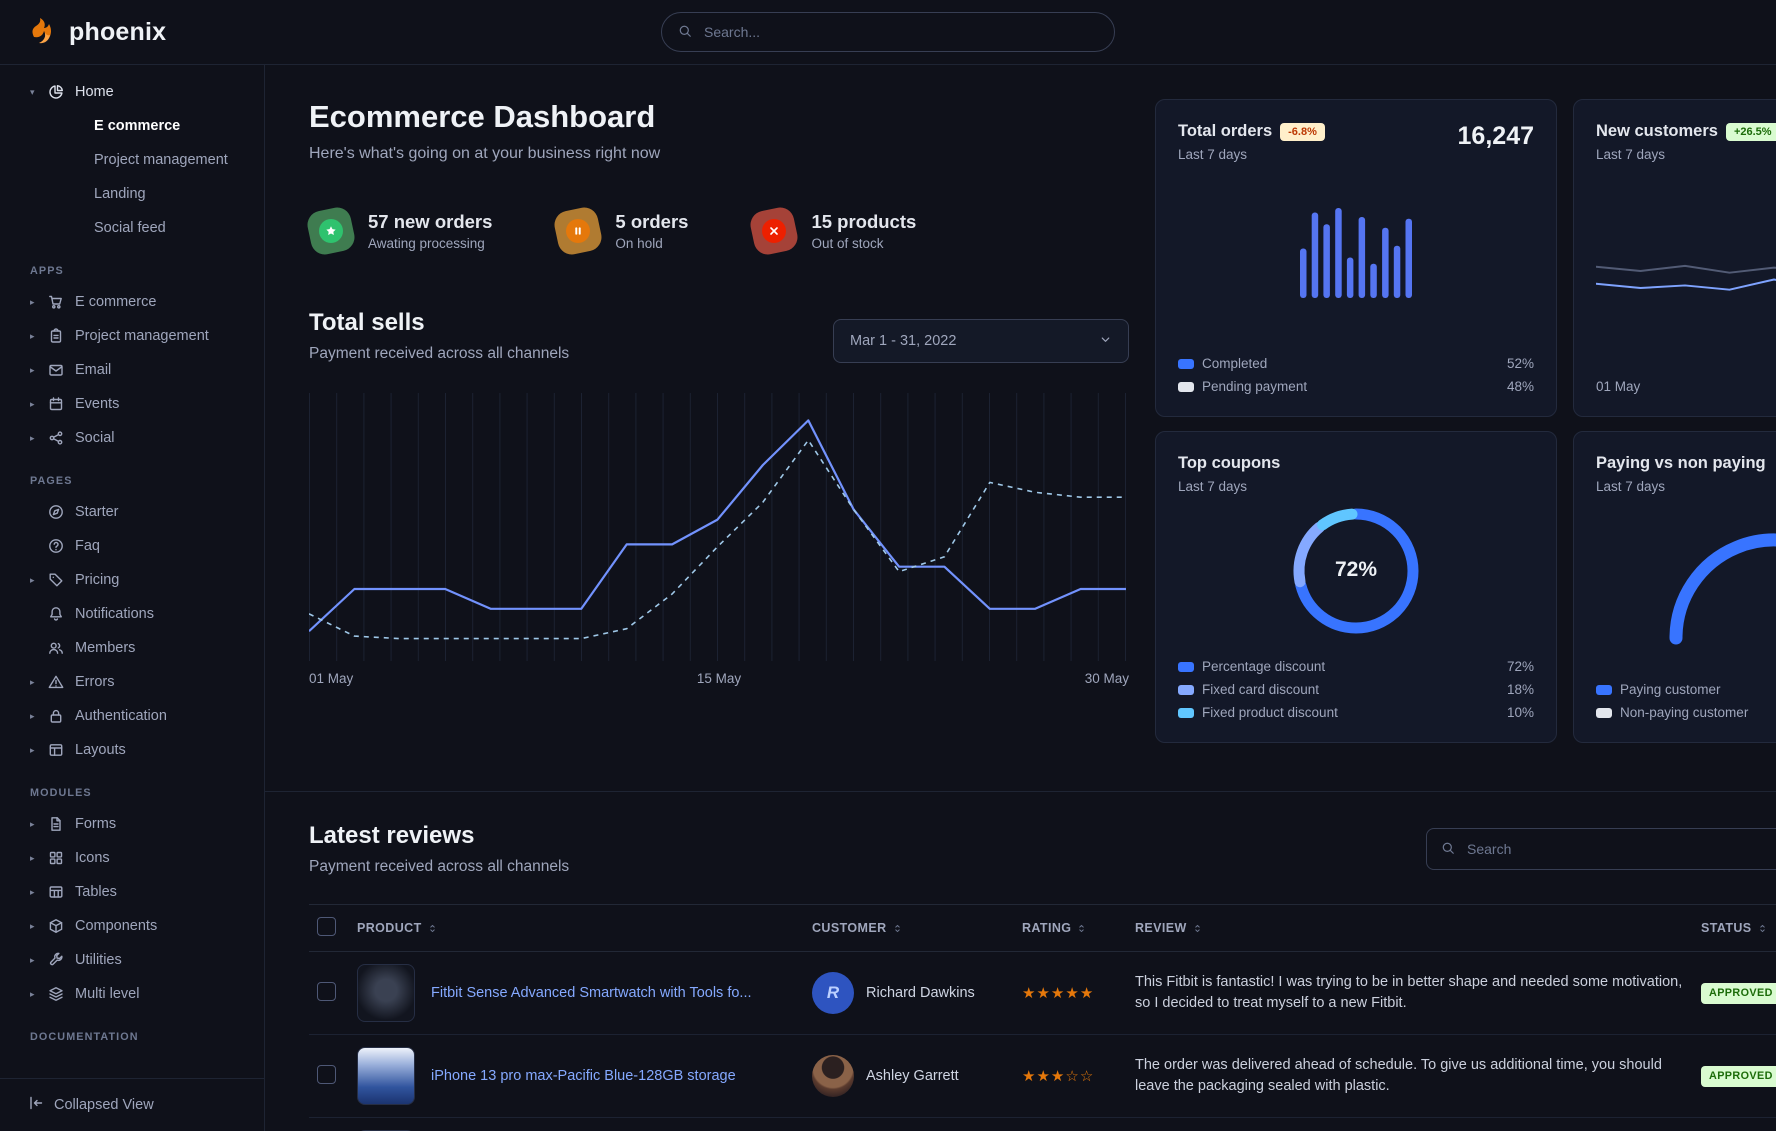  What do you see at coordinates (834, 231) in the screenshot?
I see `stat-item: 15 products Out of stock` at bounding box center [834, 231].